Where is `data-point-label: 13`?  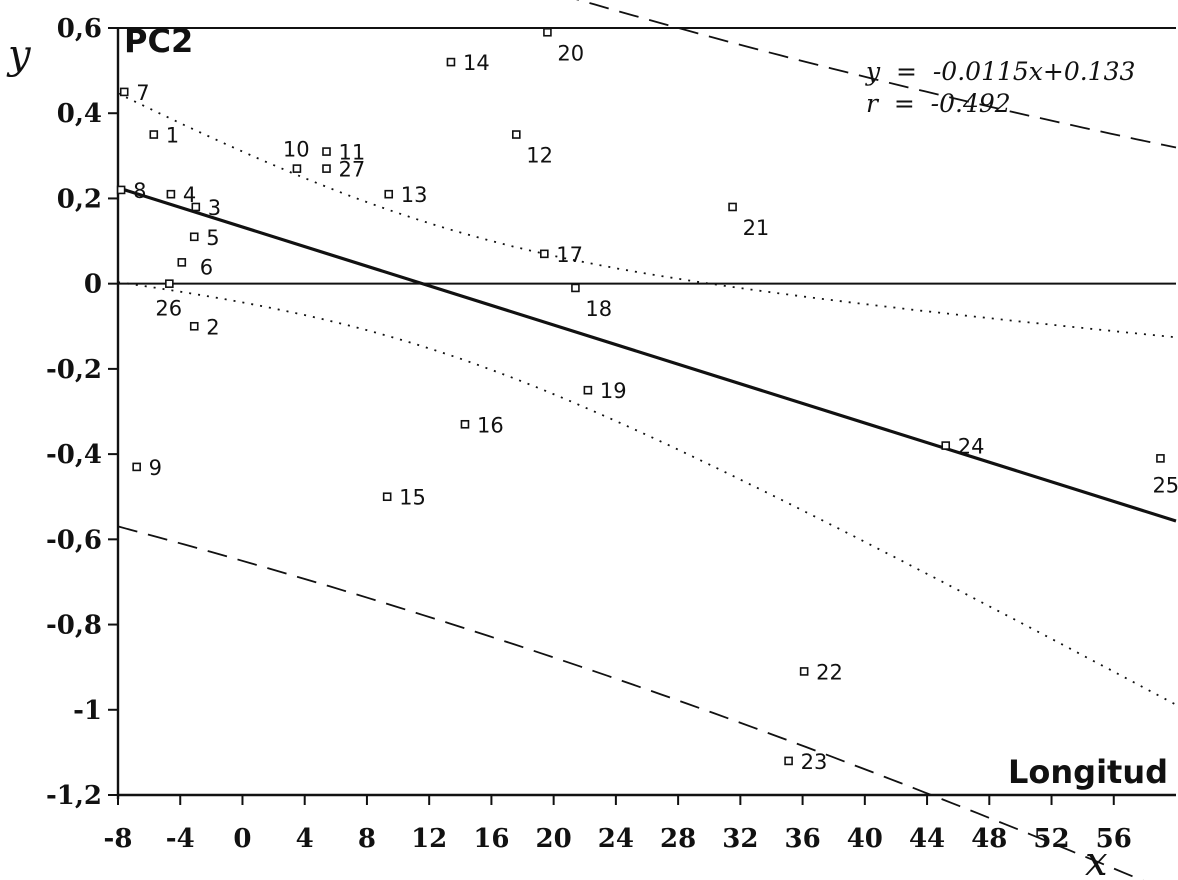
data-point-label: 13 is located at coordinates (414, 195).